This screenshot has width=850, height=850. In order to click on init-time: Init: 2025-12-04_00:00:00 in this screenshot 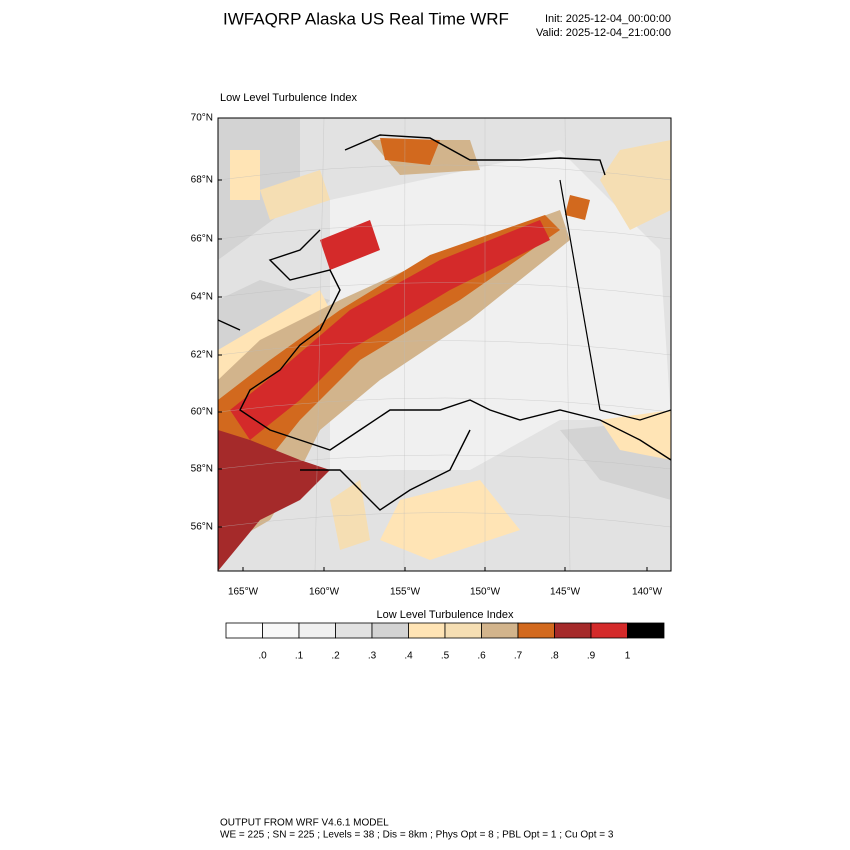, I will do `click(608, 19)`.